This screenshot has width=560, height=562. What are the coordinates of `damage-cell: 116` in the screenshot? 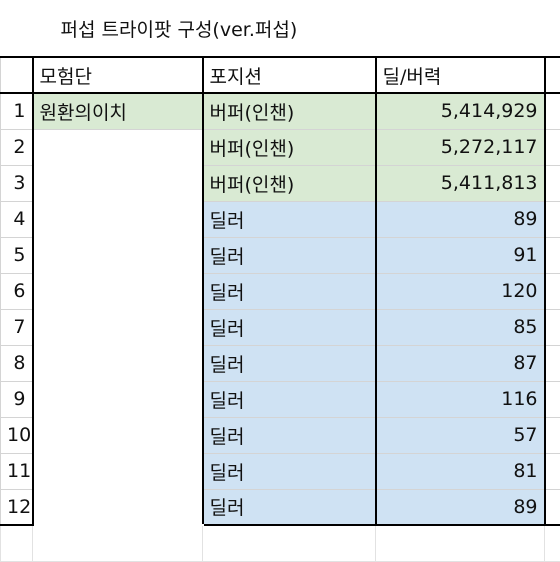 It's located at (460, 399).